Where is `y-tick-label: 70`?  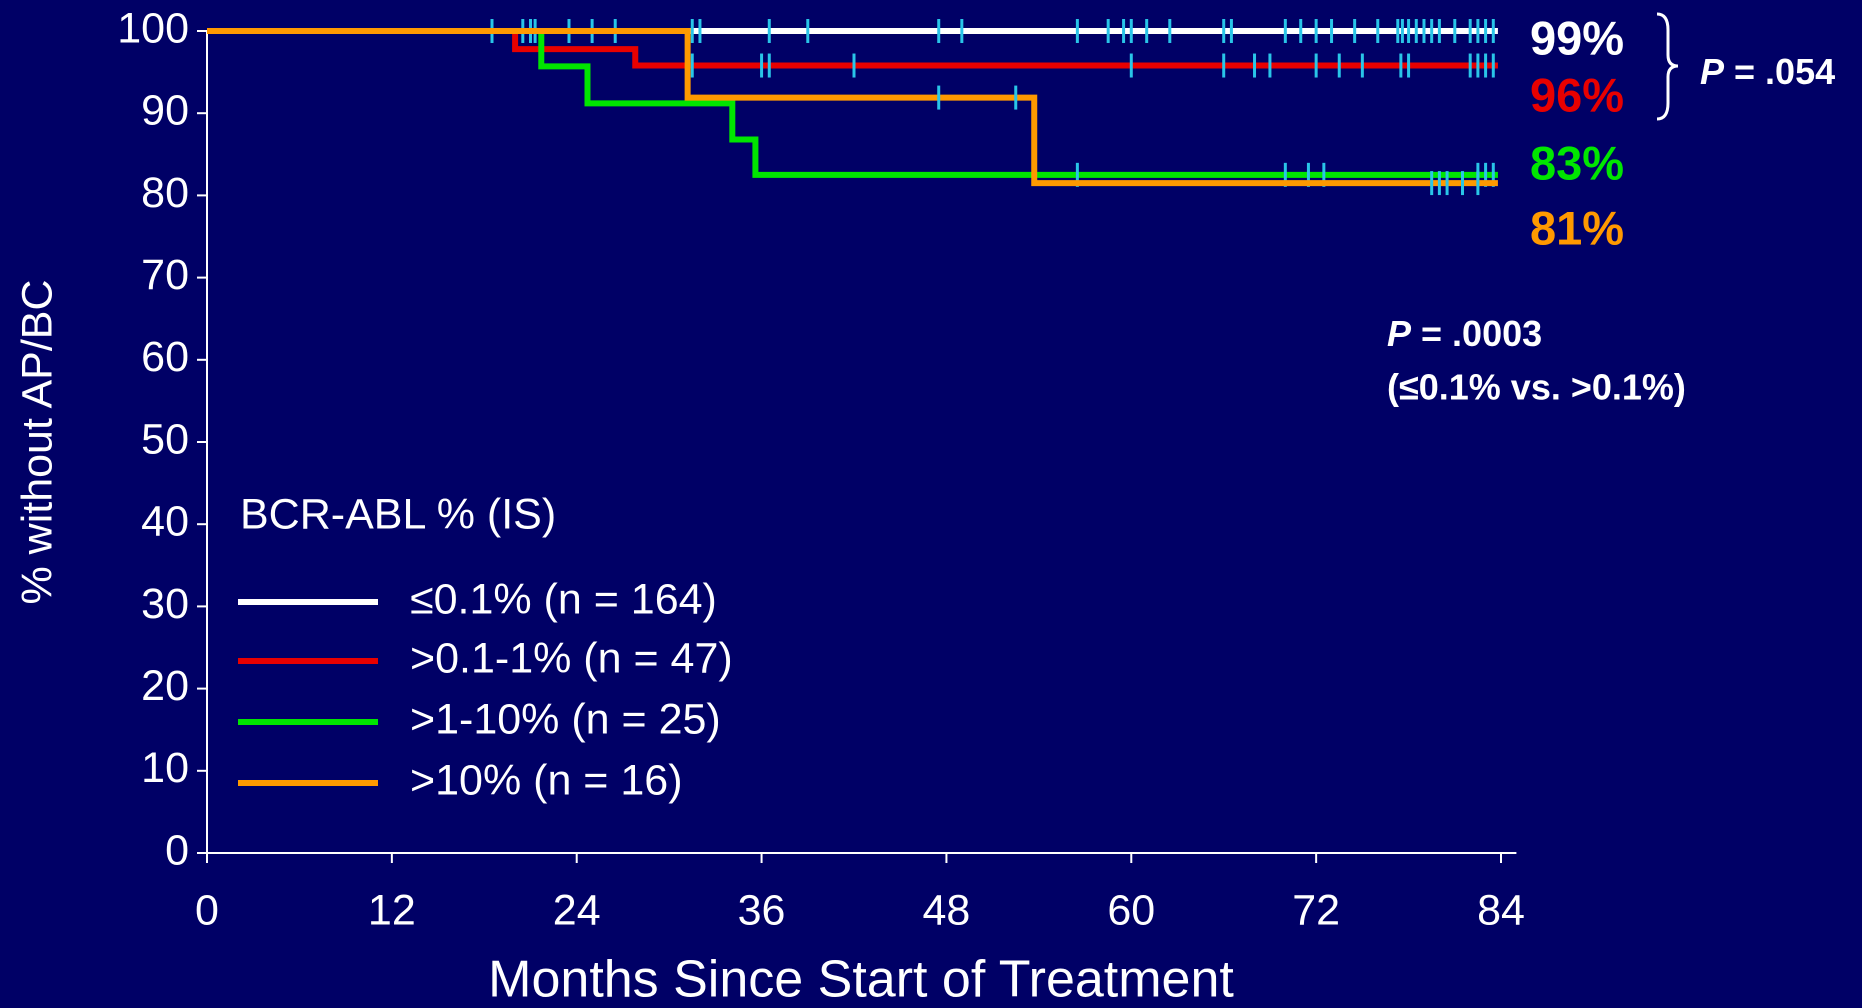
y-tick-label: 70 is located at coordinates (165, 275).